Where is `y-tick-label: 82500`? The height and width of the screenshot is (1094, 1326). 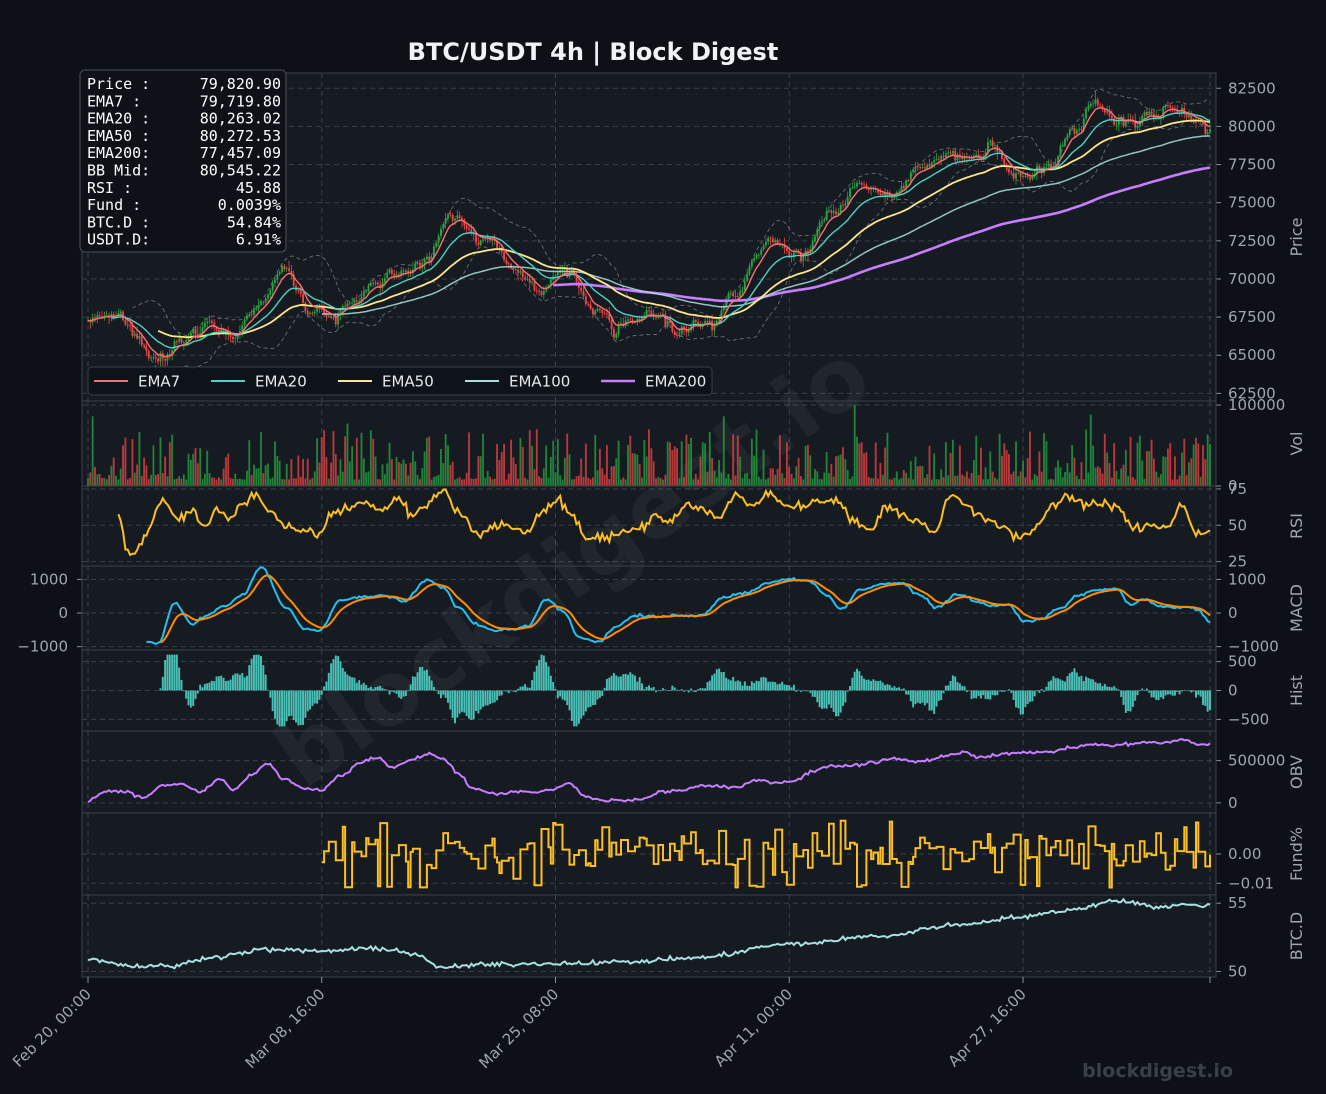 y-tick-label: 82500 is located at coordinates (1252, 88).